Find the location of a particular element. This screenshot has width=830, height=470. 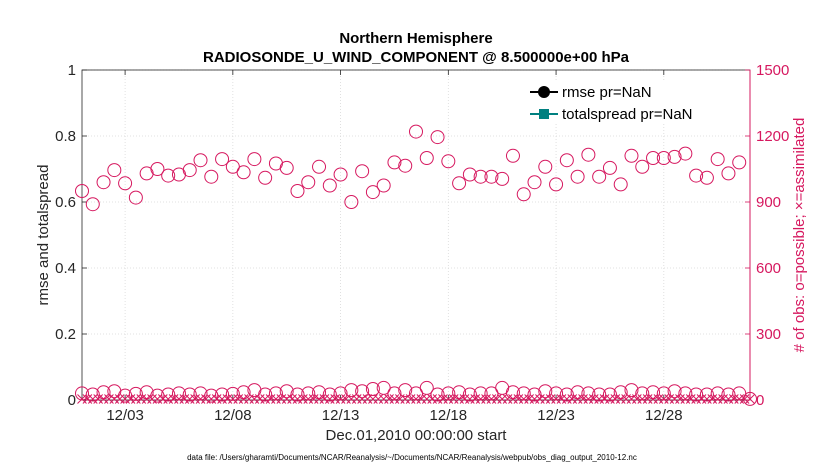

x-tick-label: 12/13 is located at coordinates (341, 415).